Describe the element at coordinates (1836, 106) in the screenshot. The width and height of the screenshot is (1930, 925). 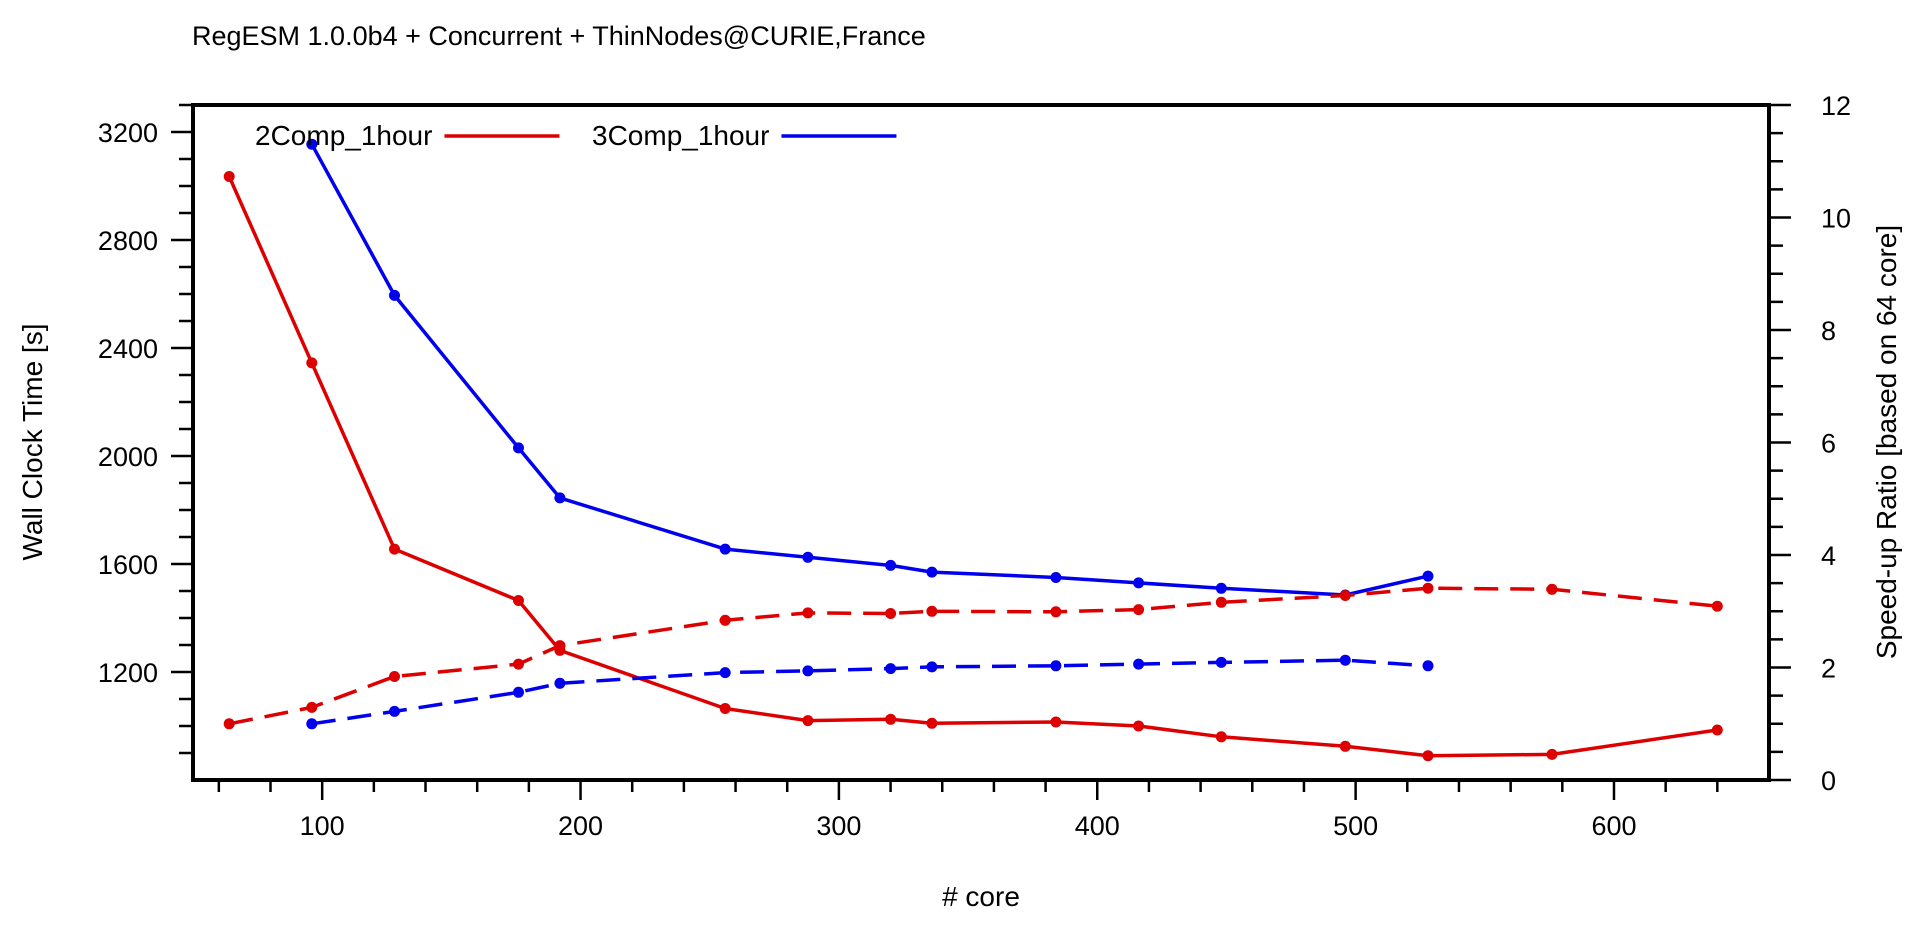
I see `y2-tick-label: 12` at that location.